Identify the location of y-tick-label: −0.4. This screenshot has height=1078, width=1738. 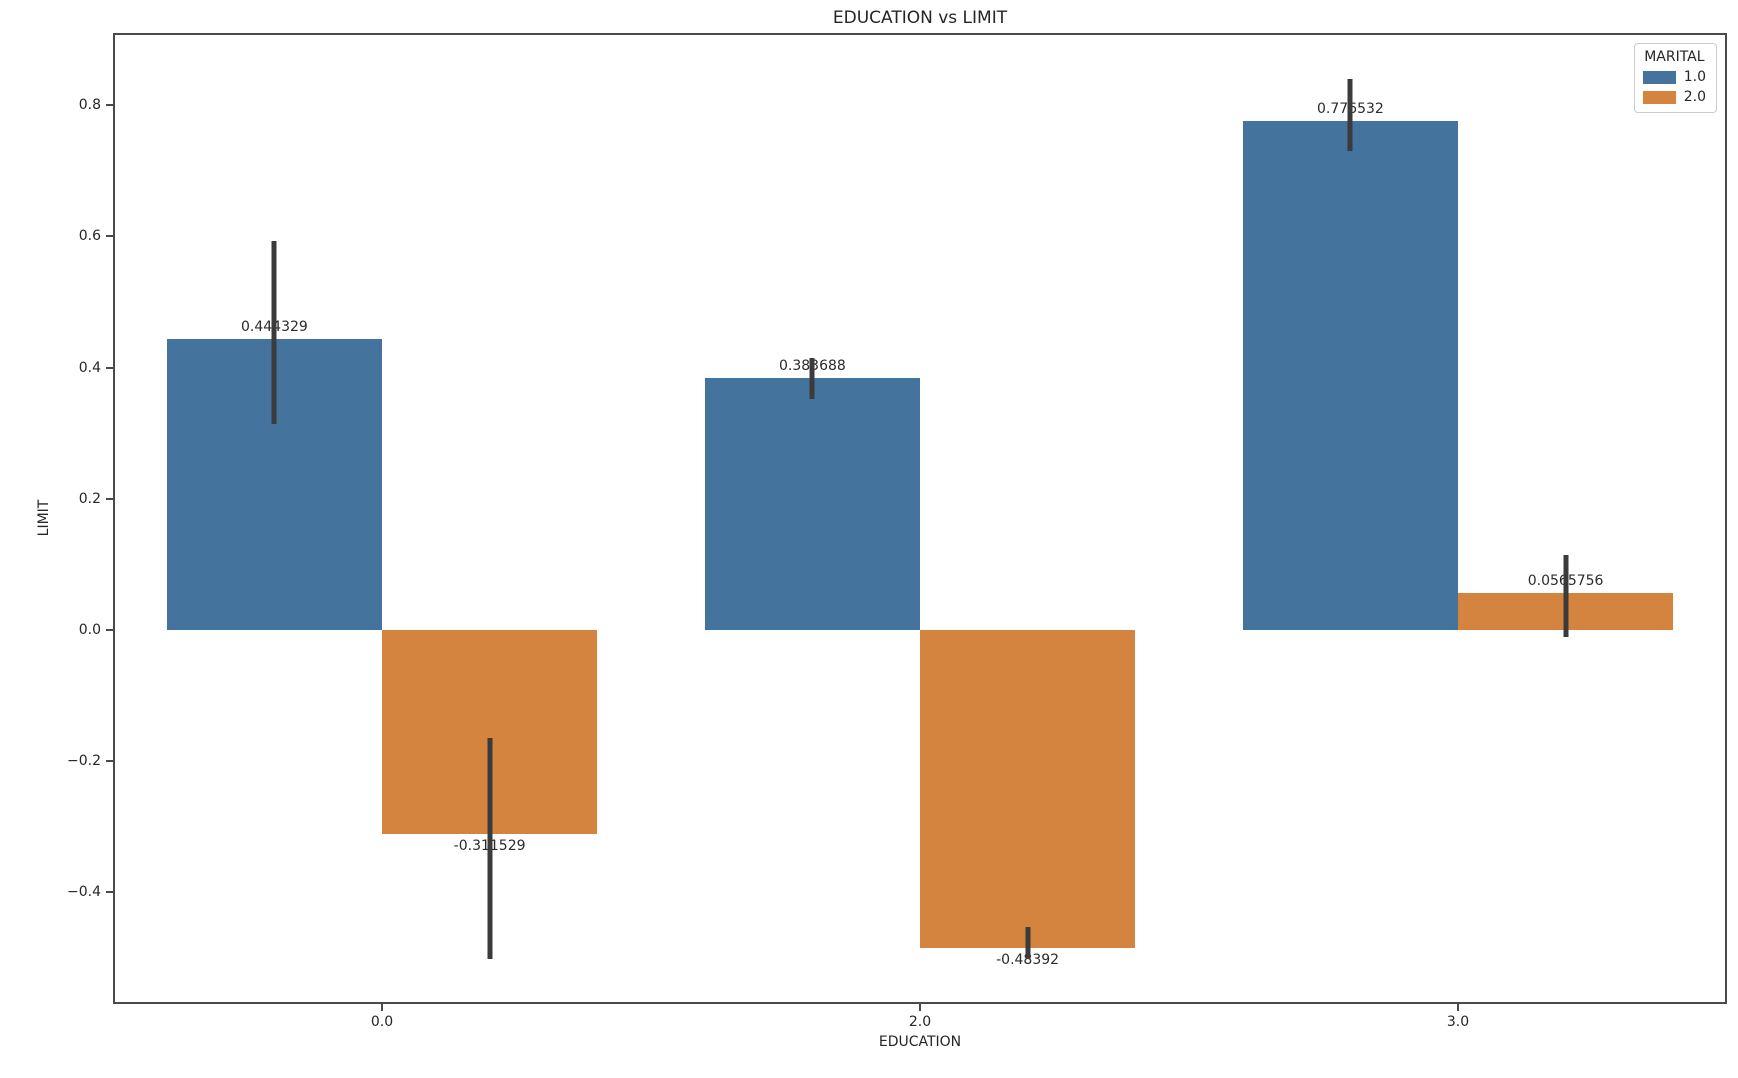
(84, 892).